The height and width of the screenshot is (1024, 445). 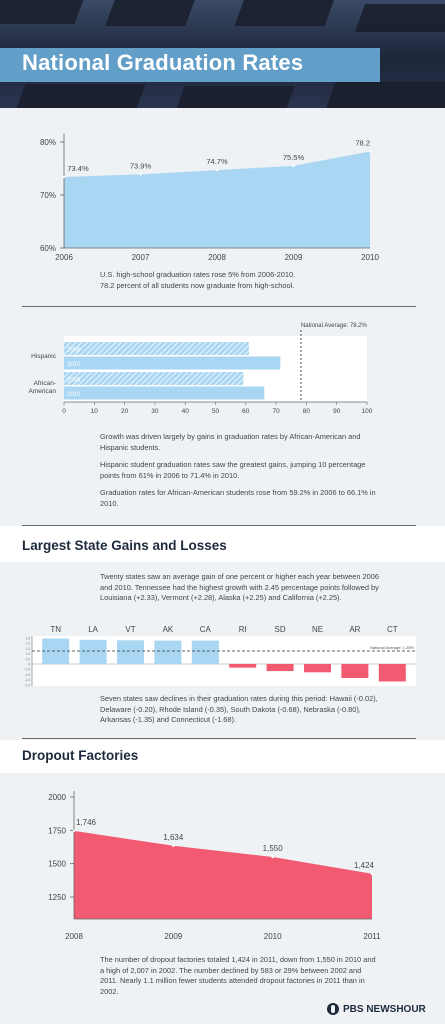 What do you see at coordinates (95, 411) in the screenshot?
I see `x-tick-label: 10` at bounding box center [95, 411].